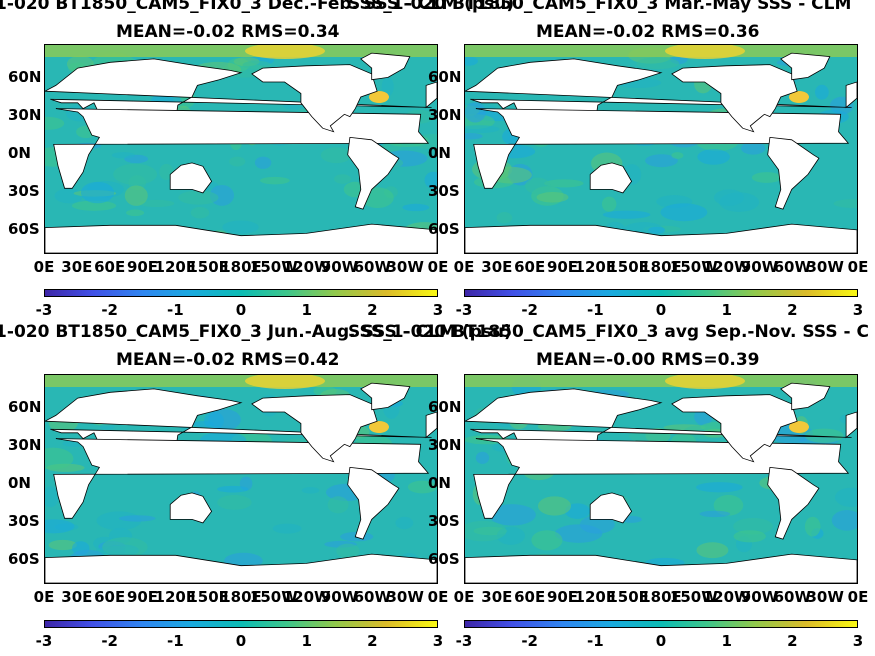 This screenshot has height=656, width=875. Describe the element at coordinates (529, 641) in the screenshot. I see `colorbar-tick-label: -2` at that location.